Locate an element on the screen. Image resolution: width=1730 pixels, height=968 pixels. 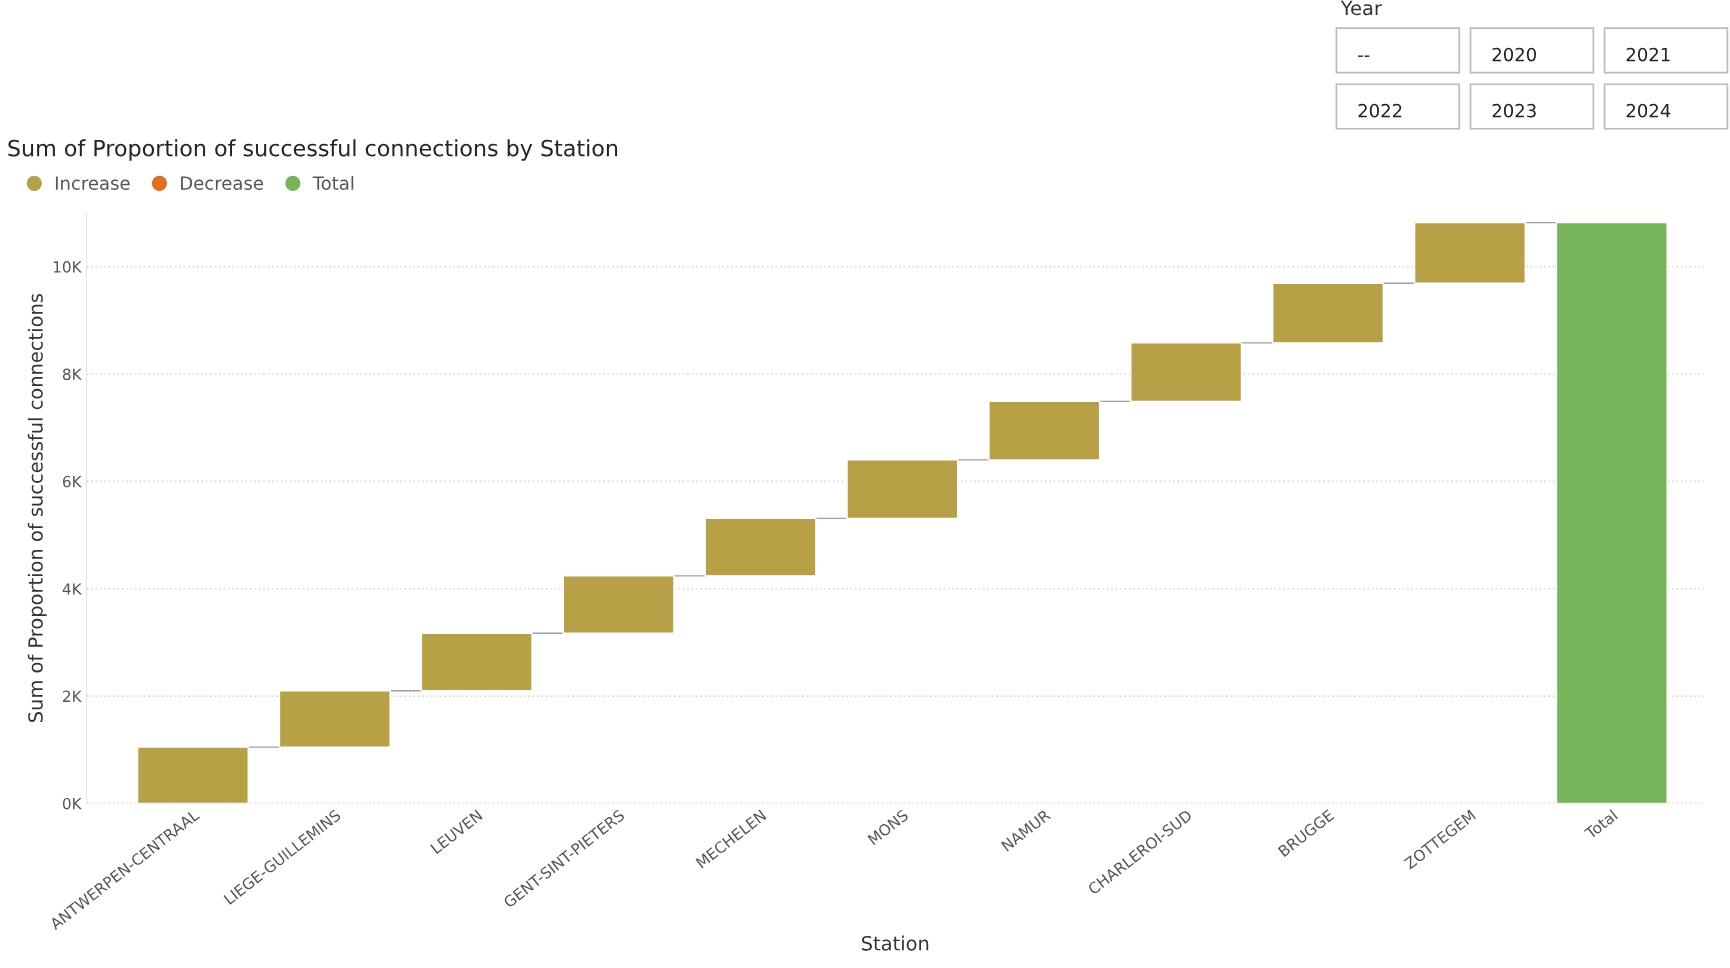
y-tick-label: 8K is located at coordinates (72, 374).